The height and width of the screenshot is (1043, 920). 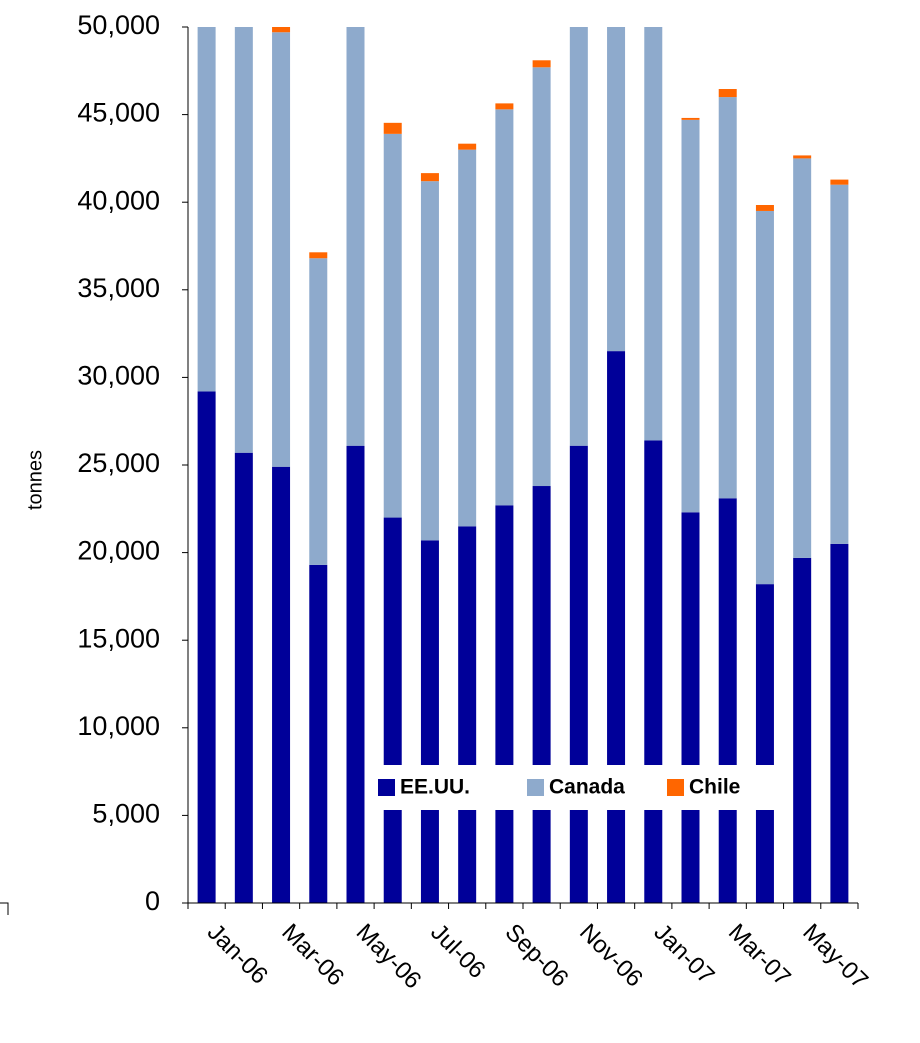 I want to click on legend-label: EE.UU., so click(x=435, y=787).